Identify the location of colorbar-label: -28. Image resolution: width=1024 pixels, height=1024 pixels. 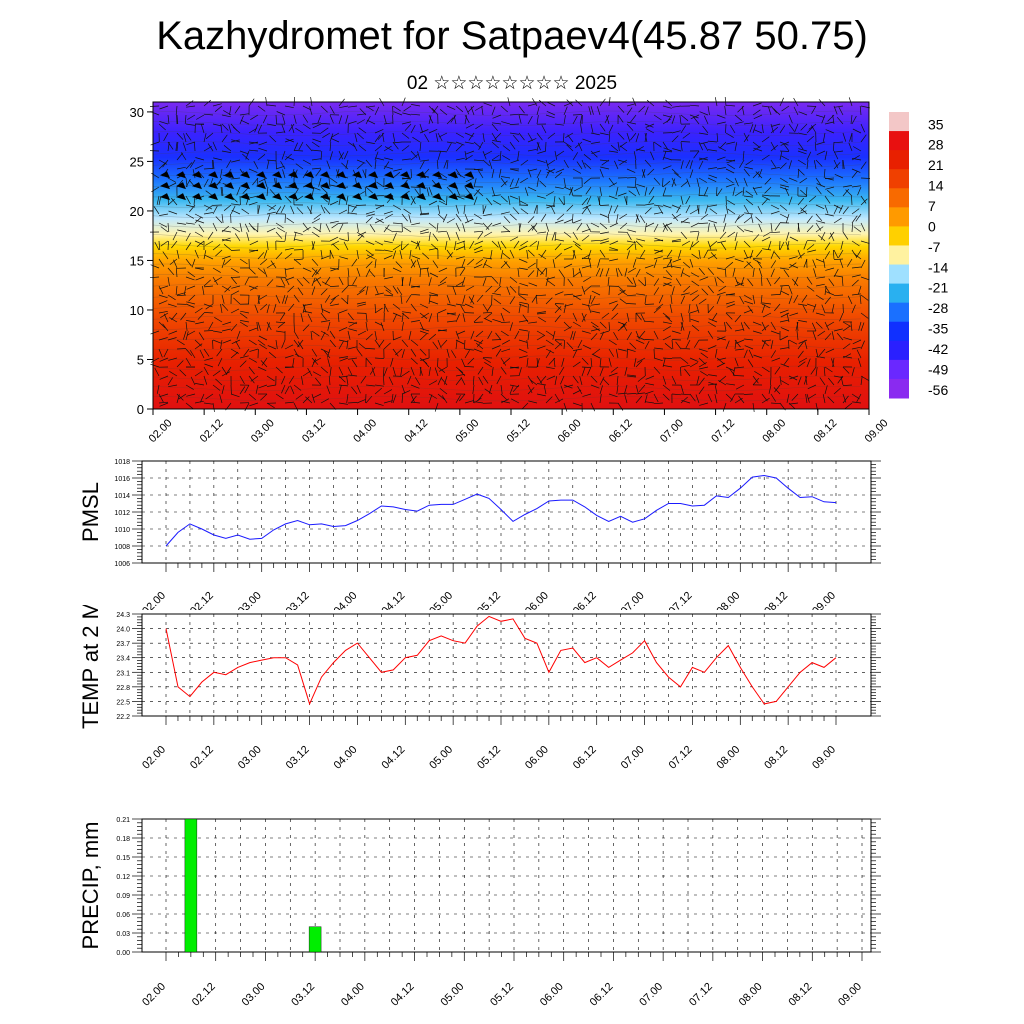
(938, 308).